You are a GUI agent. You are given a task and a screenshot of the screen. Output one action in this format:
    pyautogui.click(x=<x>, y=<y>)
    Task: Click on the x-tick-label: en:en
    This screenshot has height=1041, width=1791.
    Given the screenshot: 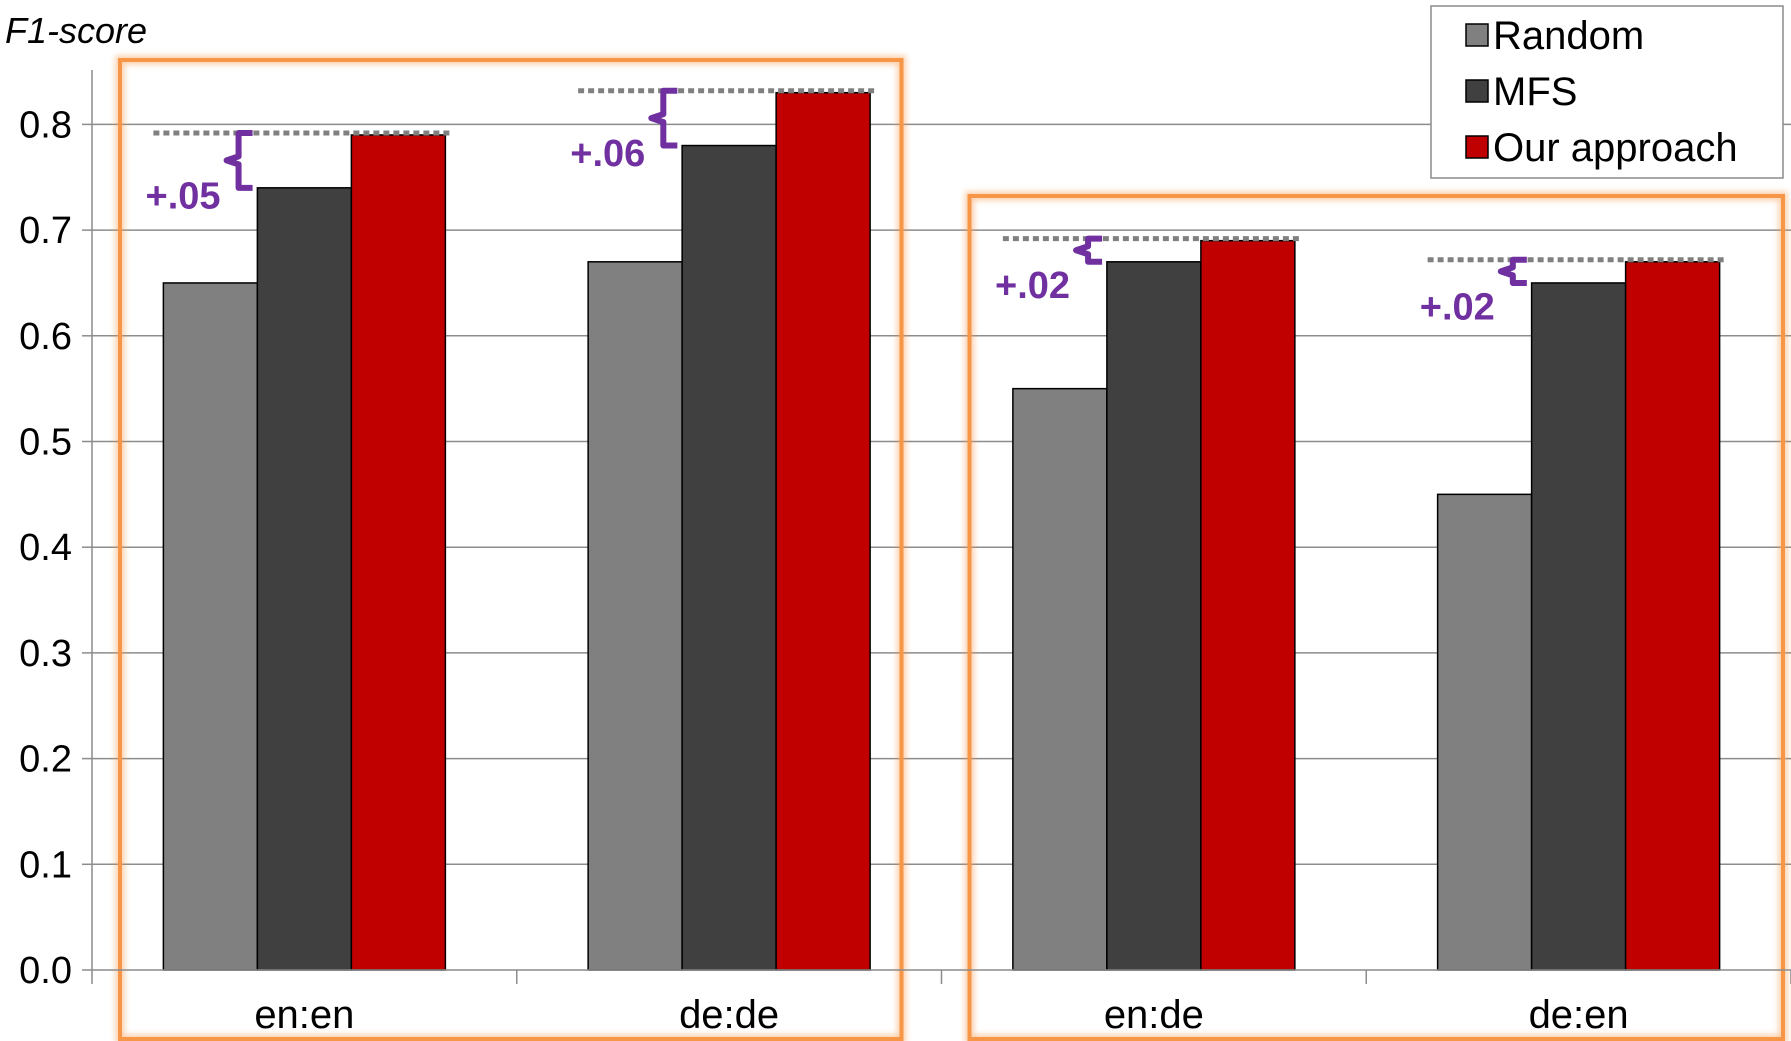 What is the action you would take?
    pyautogui.click(x=304, y=1015)
    